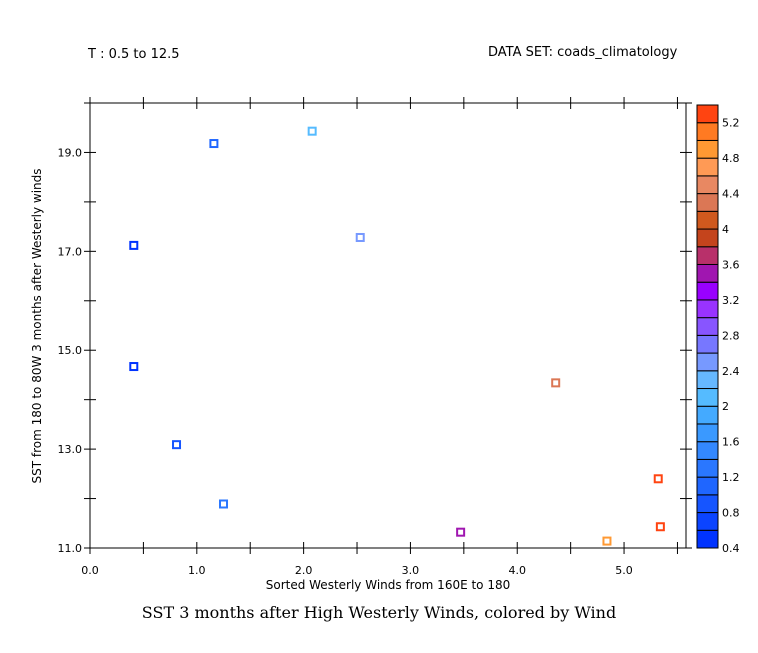 This screenshot has width=758, height=653. I want to click on x-tick-label: 4.0, so click(517, 570).